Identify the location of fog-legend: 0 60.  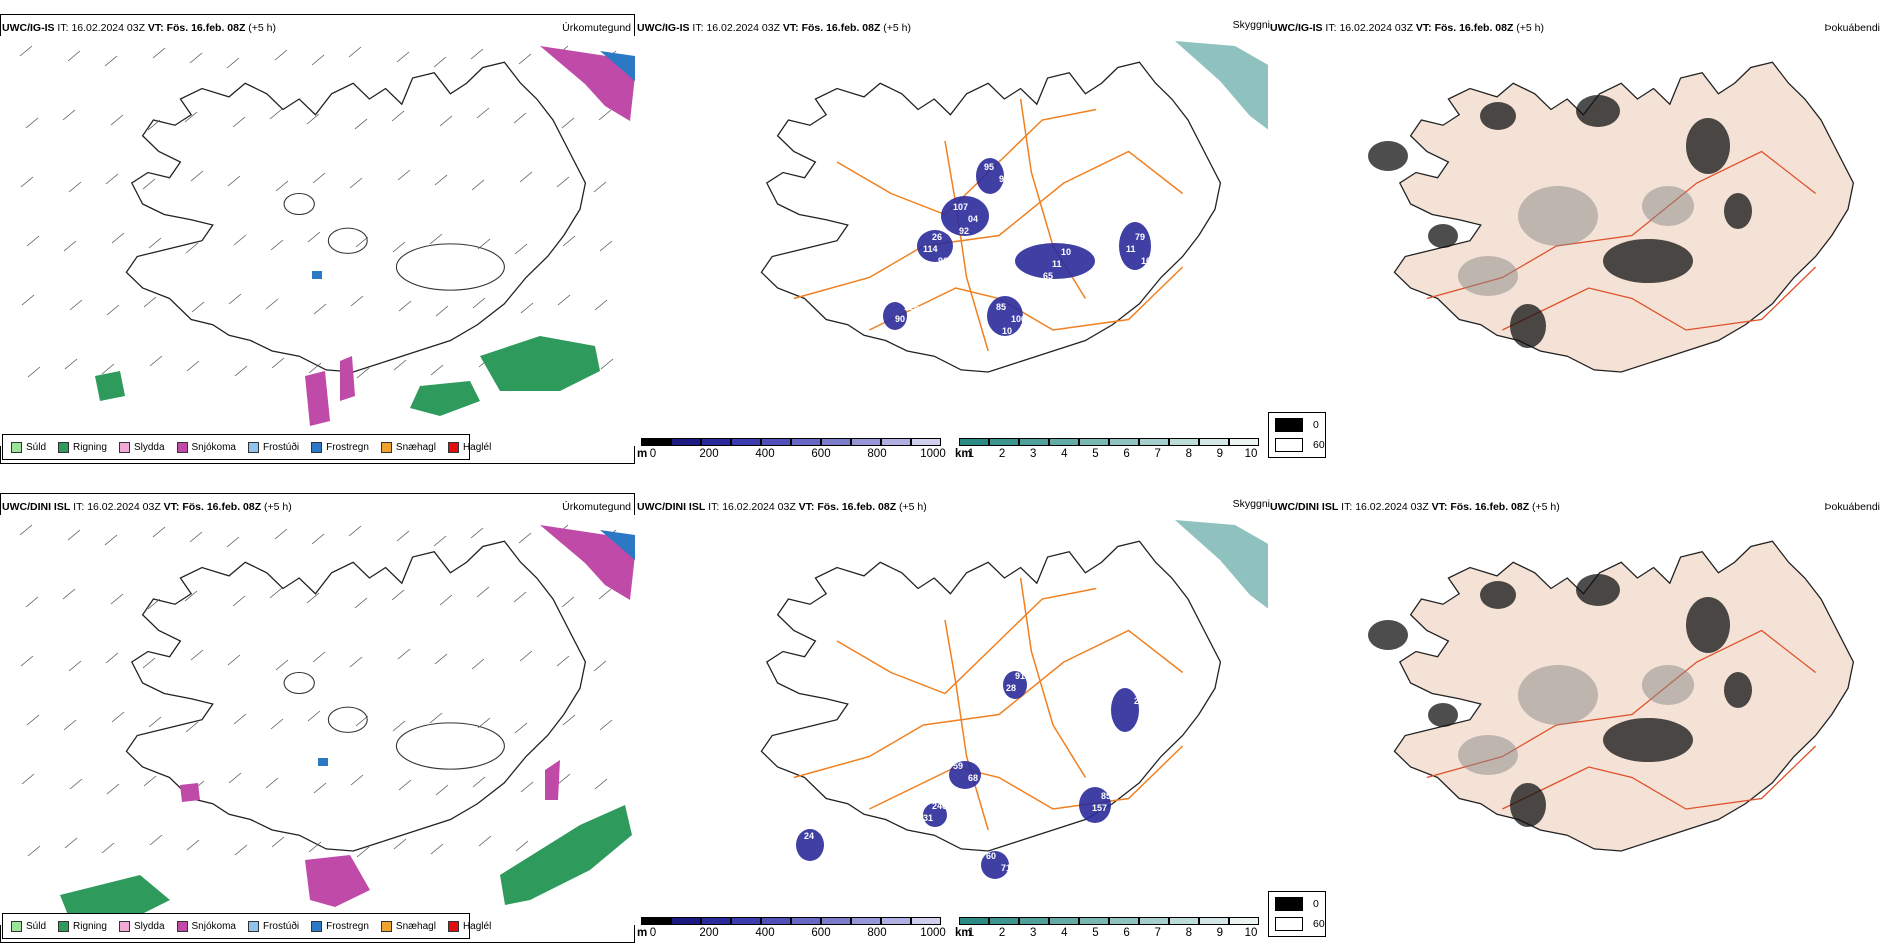
(1297, 435).